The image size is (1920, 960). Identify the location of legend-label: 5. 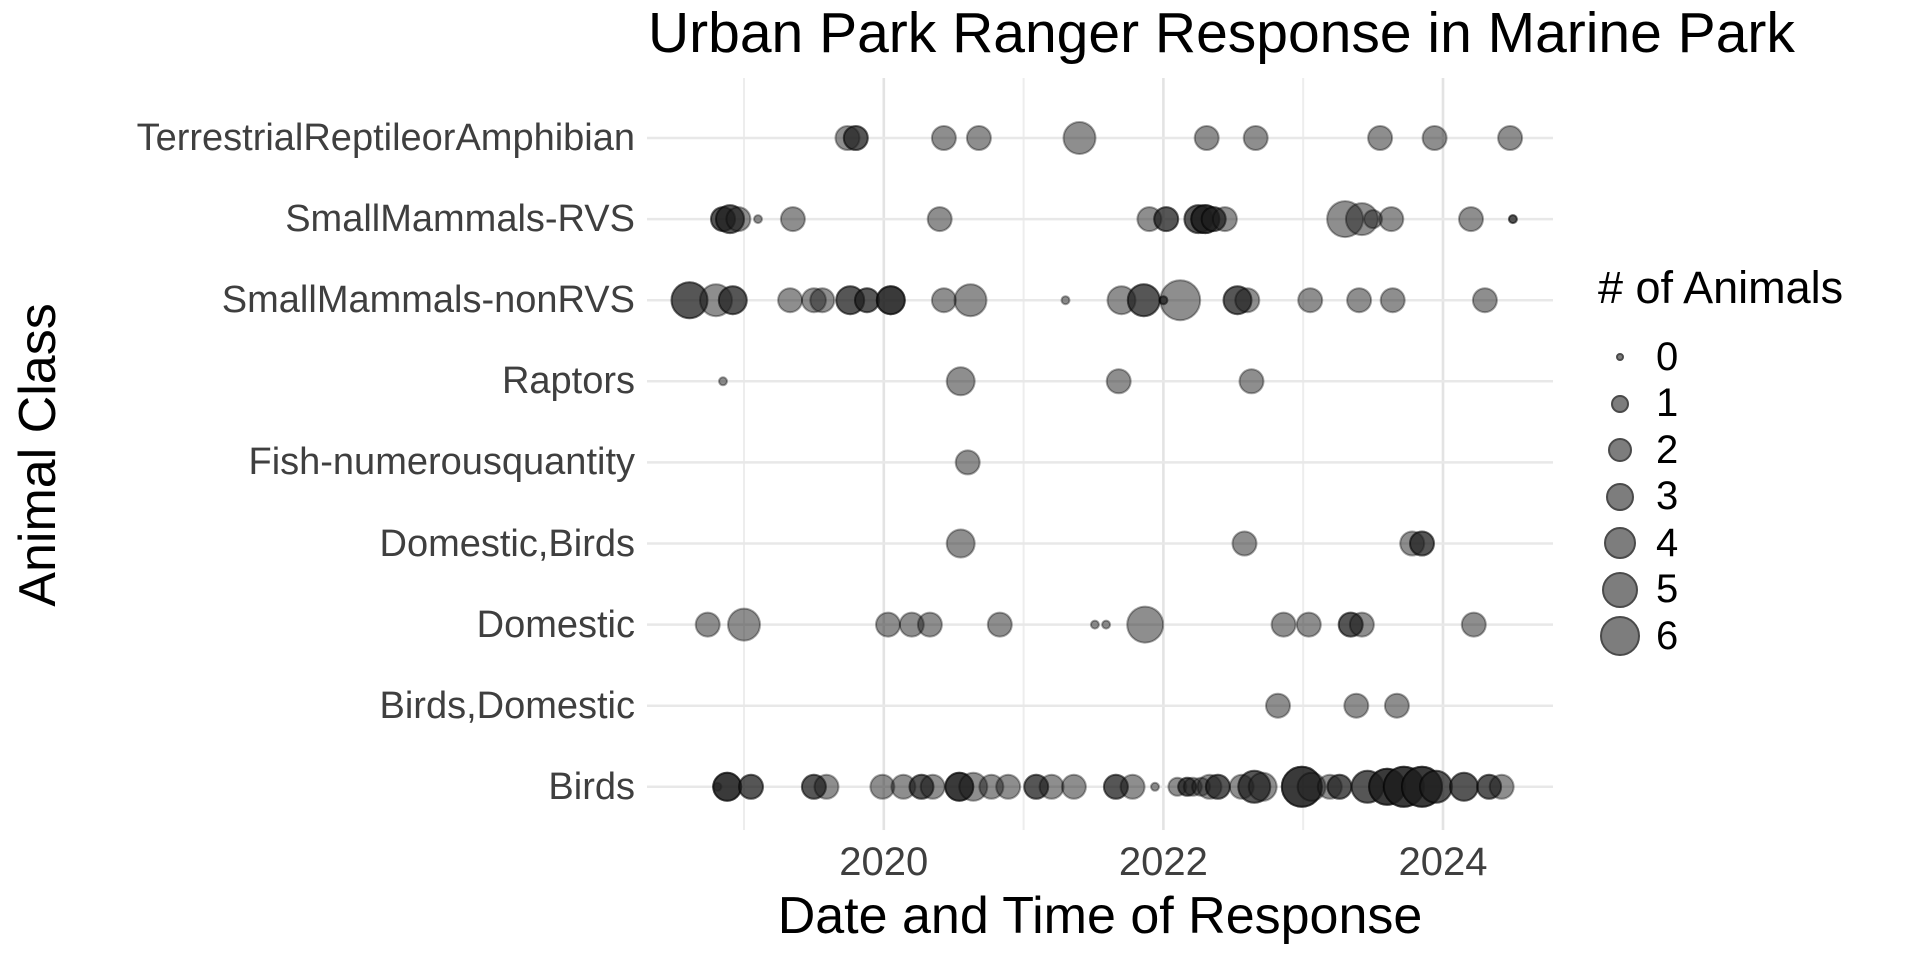
(1667, 589).